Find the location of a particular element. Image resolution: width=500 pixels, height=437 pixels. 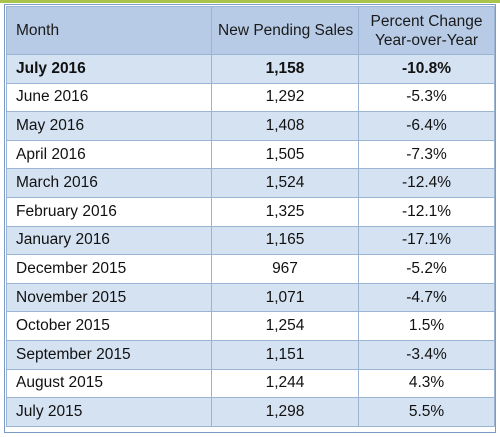

cell-month: August 2015 is located at coordinates (109, 383).